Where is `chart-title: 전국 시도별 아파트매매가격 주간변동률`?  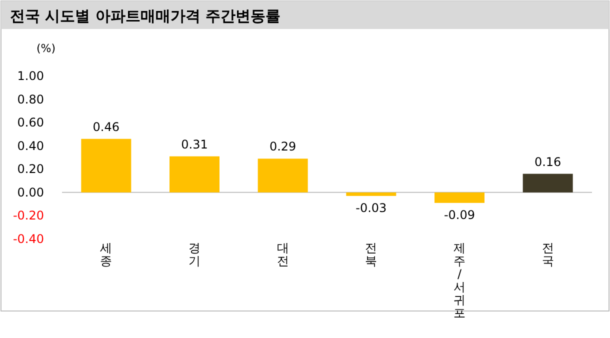
chart-title: 전국 시도별 아파트매매가격 주간변동률 is located at coordinates (145, 16).